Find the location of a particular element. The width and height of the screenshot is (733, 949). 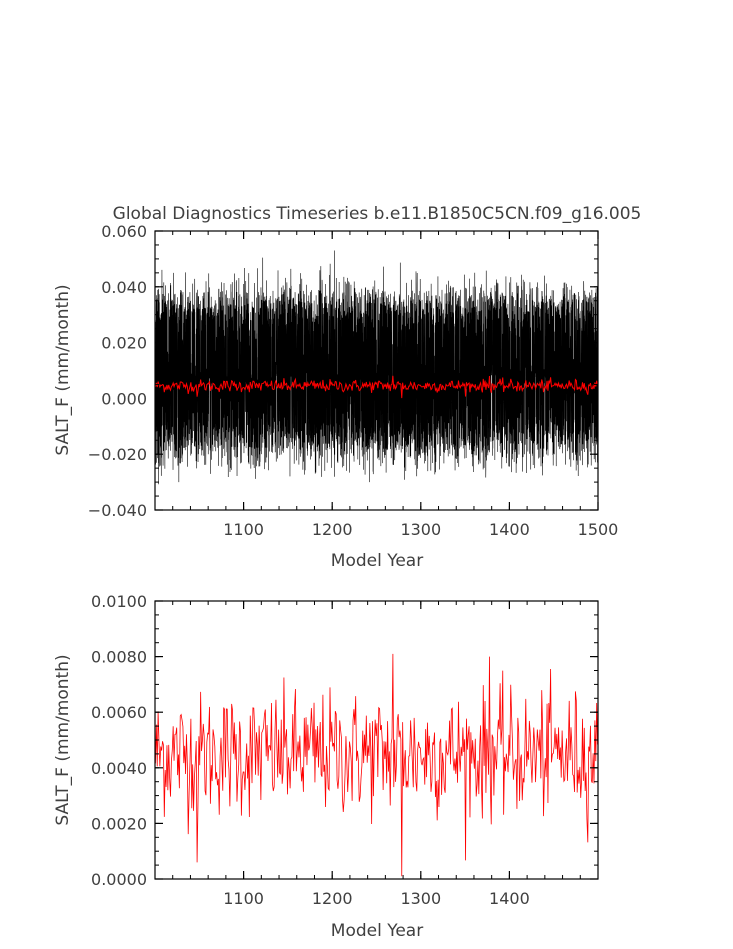

y-tick-label: 0.0000 is located at coordinates (119, 879).